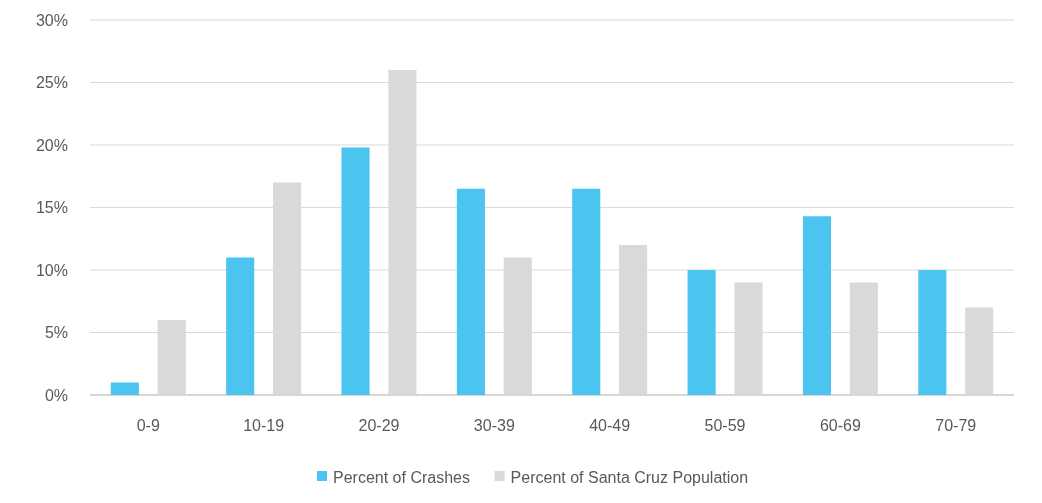 Image resolution: width=1042 pixels, height=503 pixels. Describe the element at coordinates (956, 425) in the screenshot. I see `x-tick-label: 70-79` at that location.